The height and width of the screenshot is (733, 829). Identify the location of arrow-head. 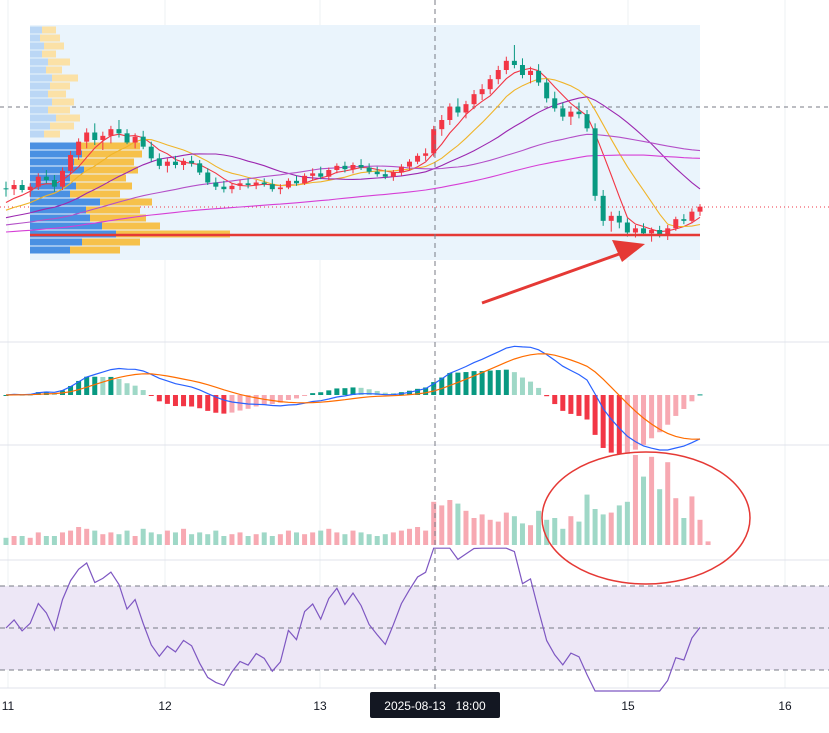
(628, 251).